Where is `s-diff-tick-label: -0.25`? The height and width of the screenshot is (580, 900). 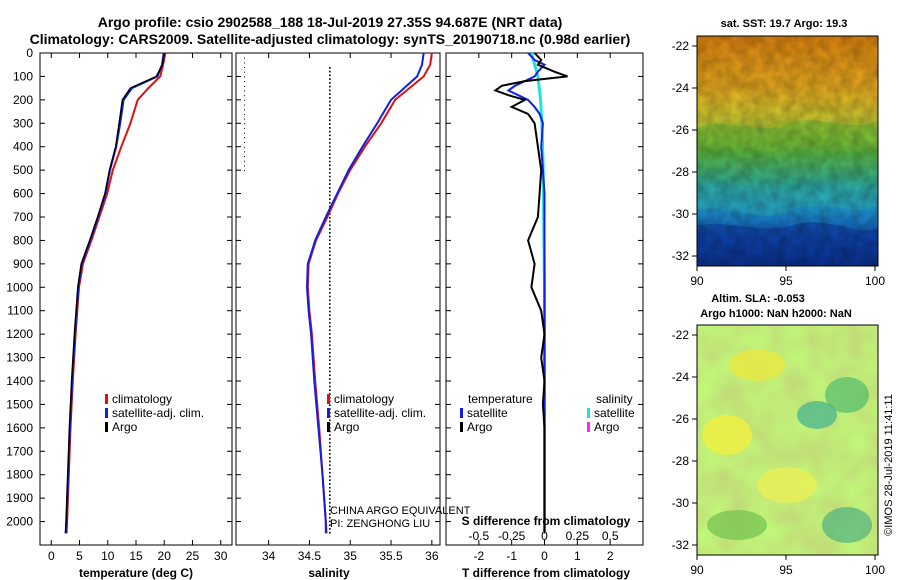 s-diff-tick-label: -0.25 is located at coordinates (512, 536).